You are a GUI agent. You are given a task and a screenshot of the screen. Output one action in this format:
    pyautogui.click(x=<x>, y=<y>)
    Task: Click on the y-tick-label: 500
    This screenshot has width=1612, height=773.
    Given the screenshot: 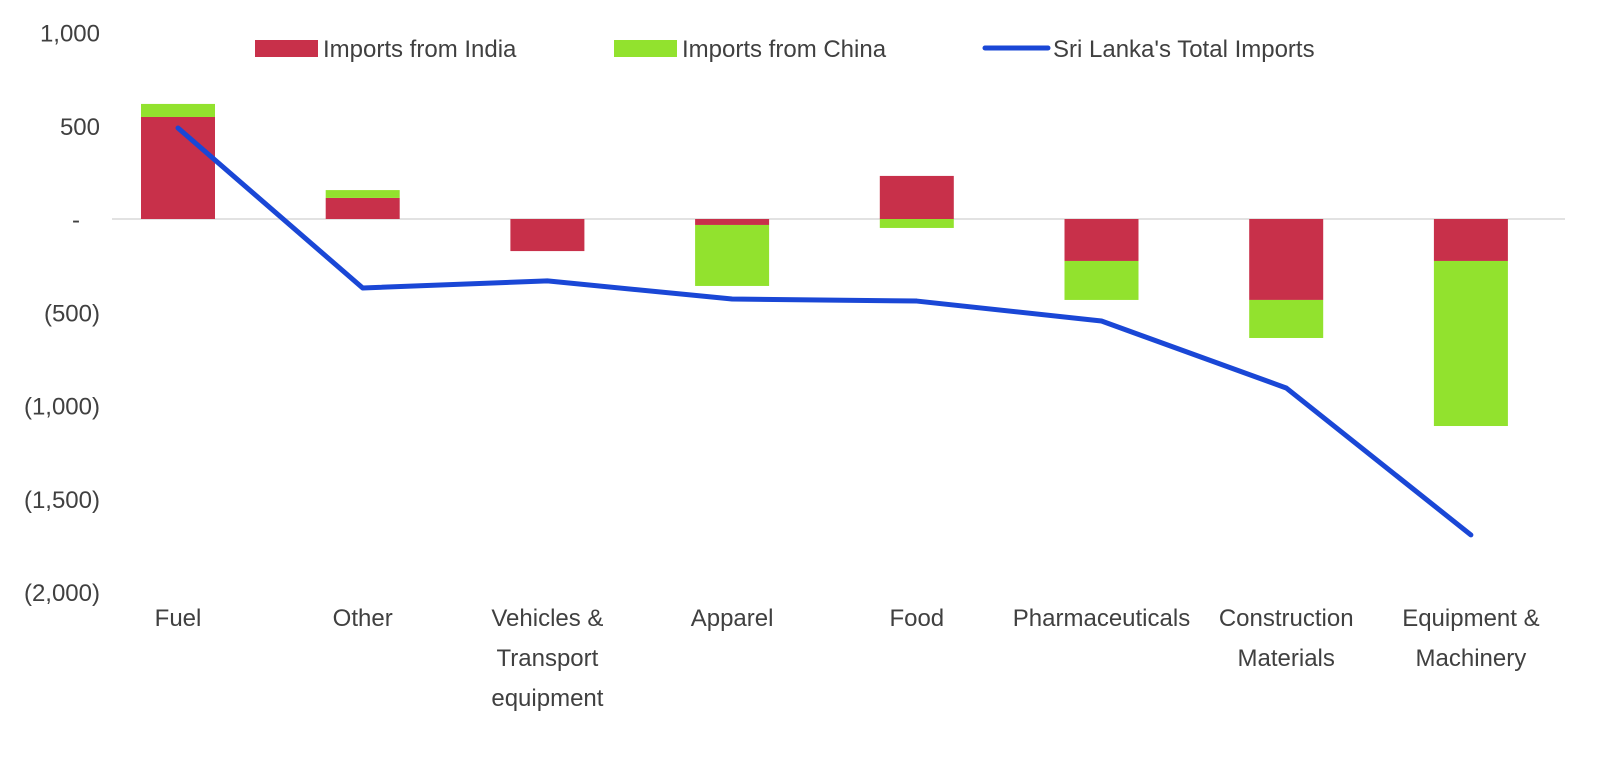 What is the action you would take?
    pyautogui.click(x=80, y=127)
    